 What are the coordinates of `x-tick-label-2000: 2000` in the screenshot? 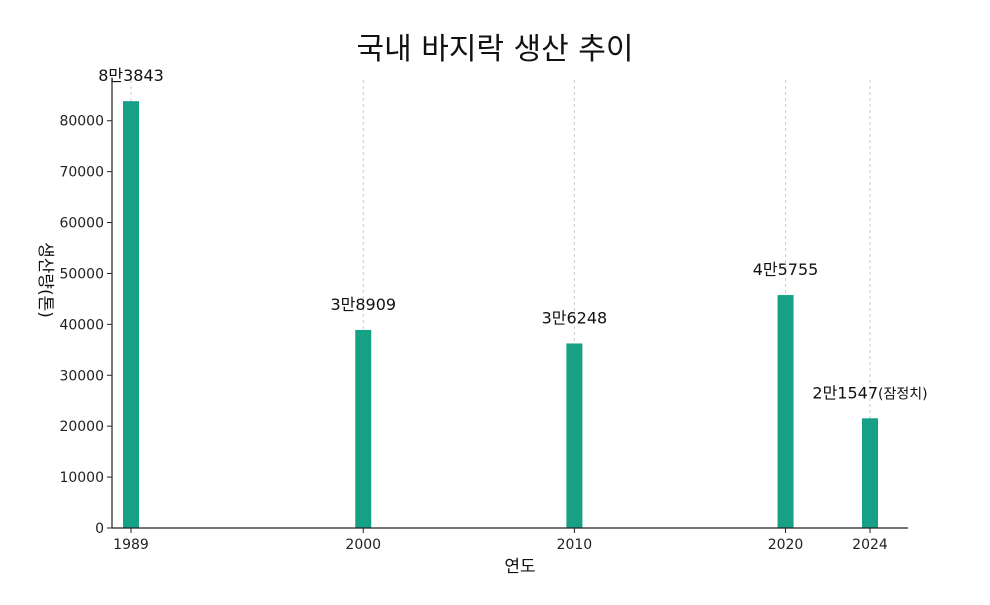 It's located at (363, 545).